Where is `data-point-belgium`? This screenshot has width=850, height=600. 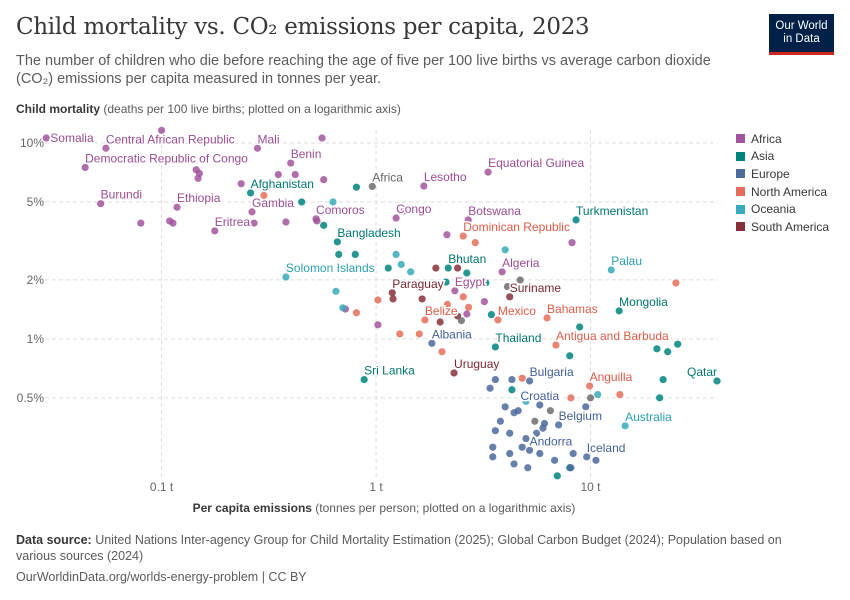
data-point-belgium is located at coordinates (559, 425).